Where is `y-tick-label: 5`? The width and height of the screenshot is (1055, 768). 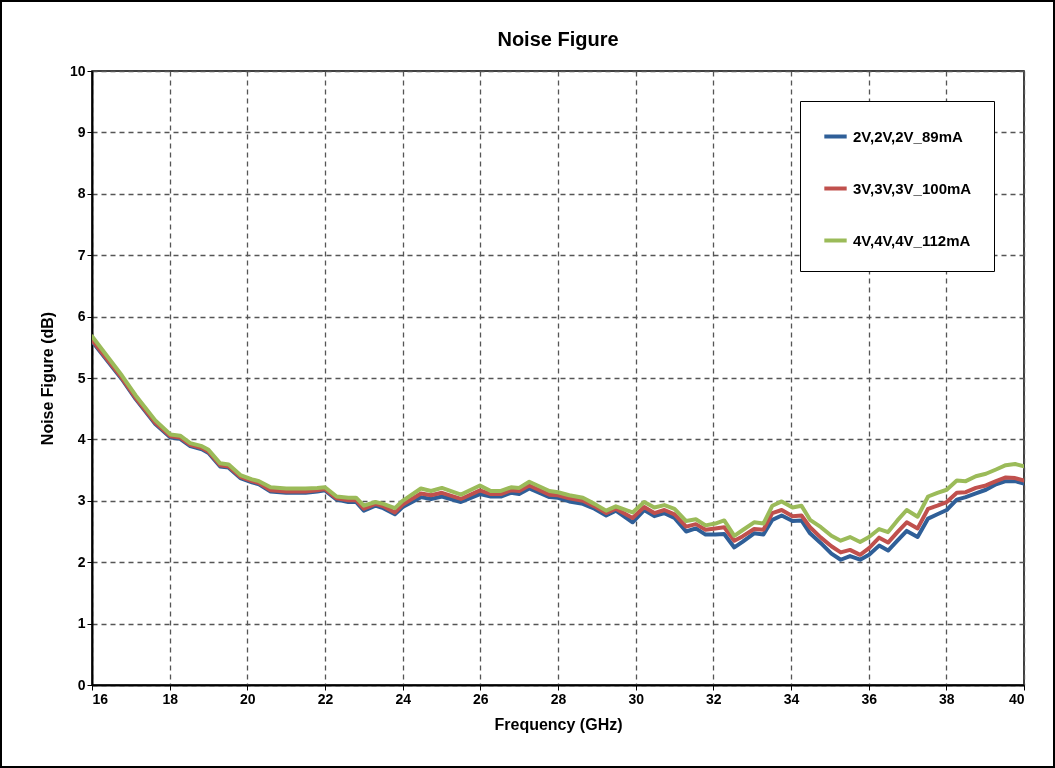 y-tick-label: 5 is located at coordinates (81, 377).